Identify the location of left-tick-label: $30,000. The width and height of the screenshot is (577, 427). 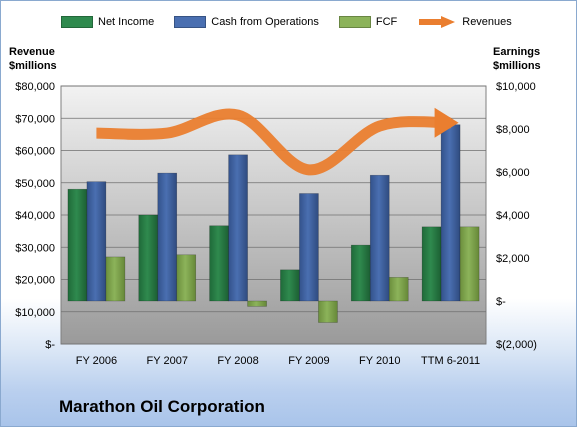
(35, 248).